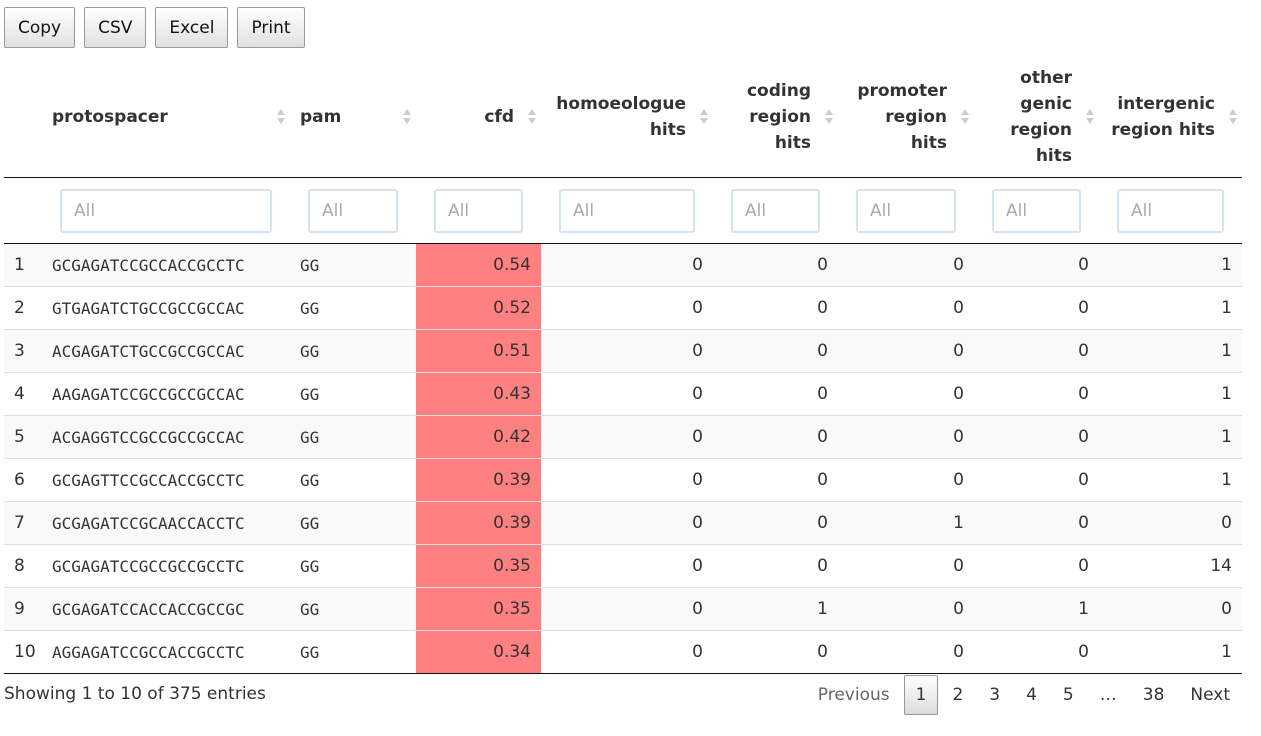  What do you see at coordinates (23, 523) in the screenshot?
I see `row-index: 7` at bounding box center [23, 523].